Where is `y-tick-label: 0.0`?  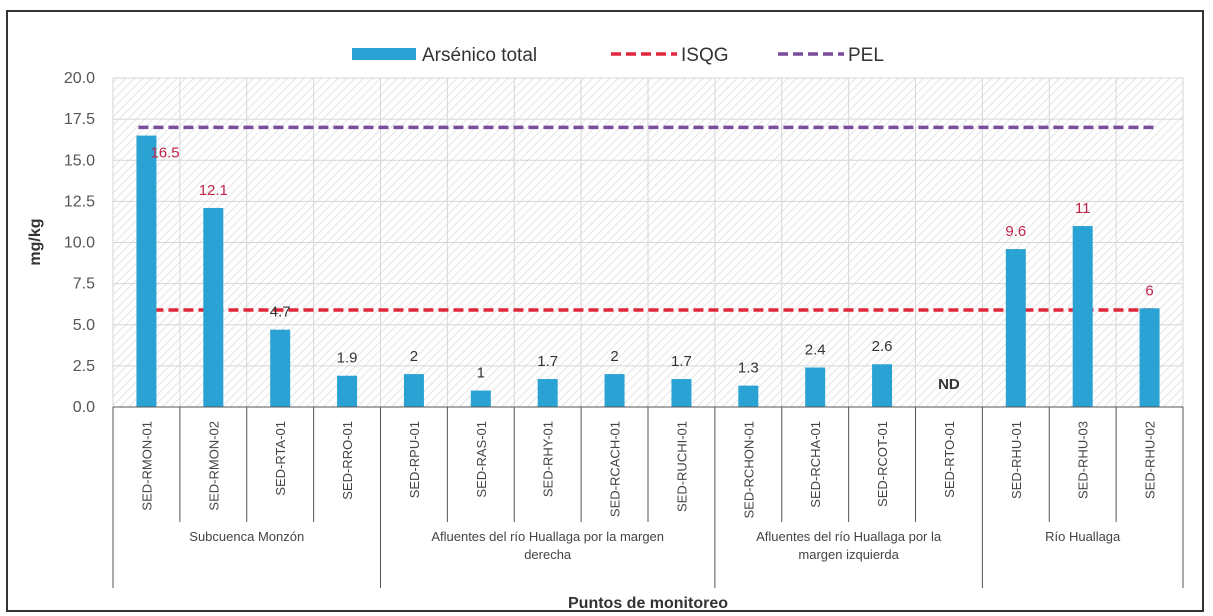
y-tick-label: 0.0 is located at coordinates (84, 407).